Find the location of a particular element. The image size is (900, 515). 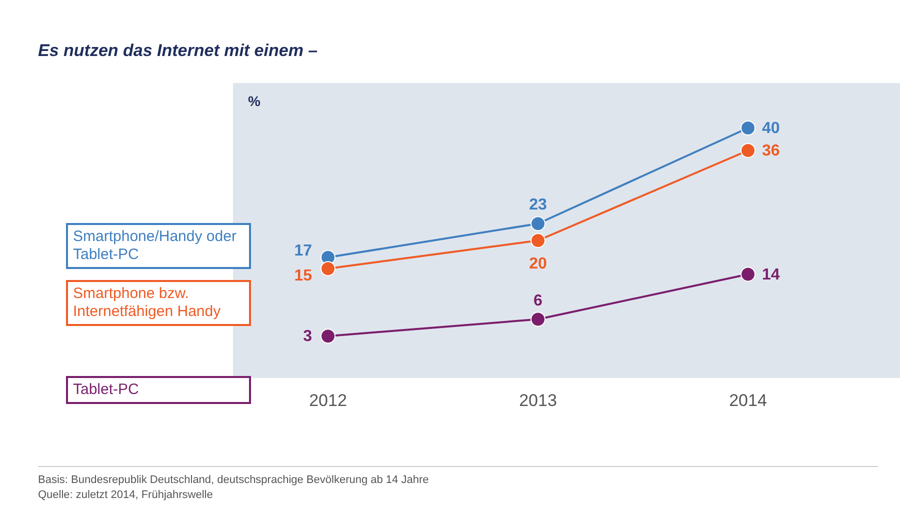

data-label: 40 is located at coordinates (771, 128).